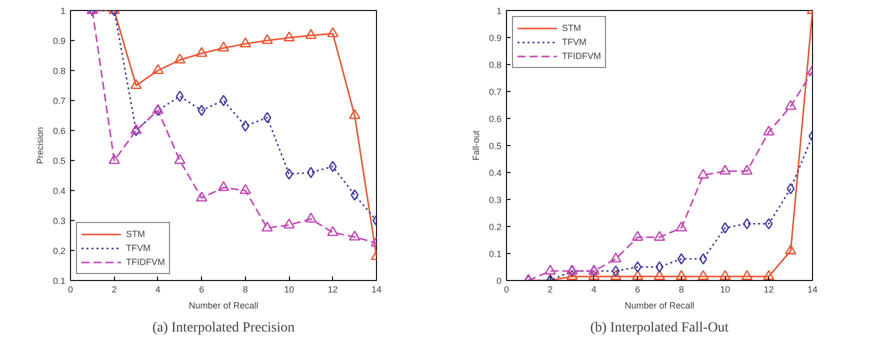 This screenshot has width=872, height=348. What do you see at coordinates (499, 281) in the screenshot?
I see `y-tick-label: 0` at bounding box center [499, 281].